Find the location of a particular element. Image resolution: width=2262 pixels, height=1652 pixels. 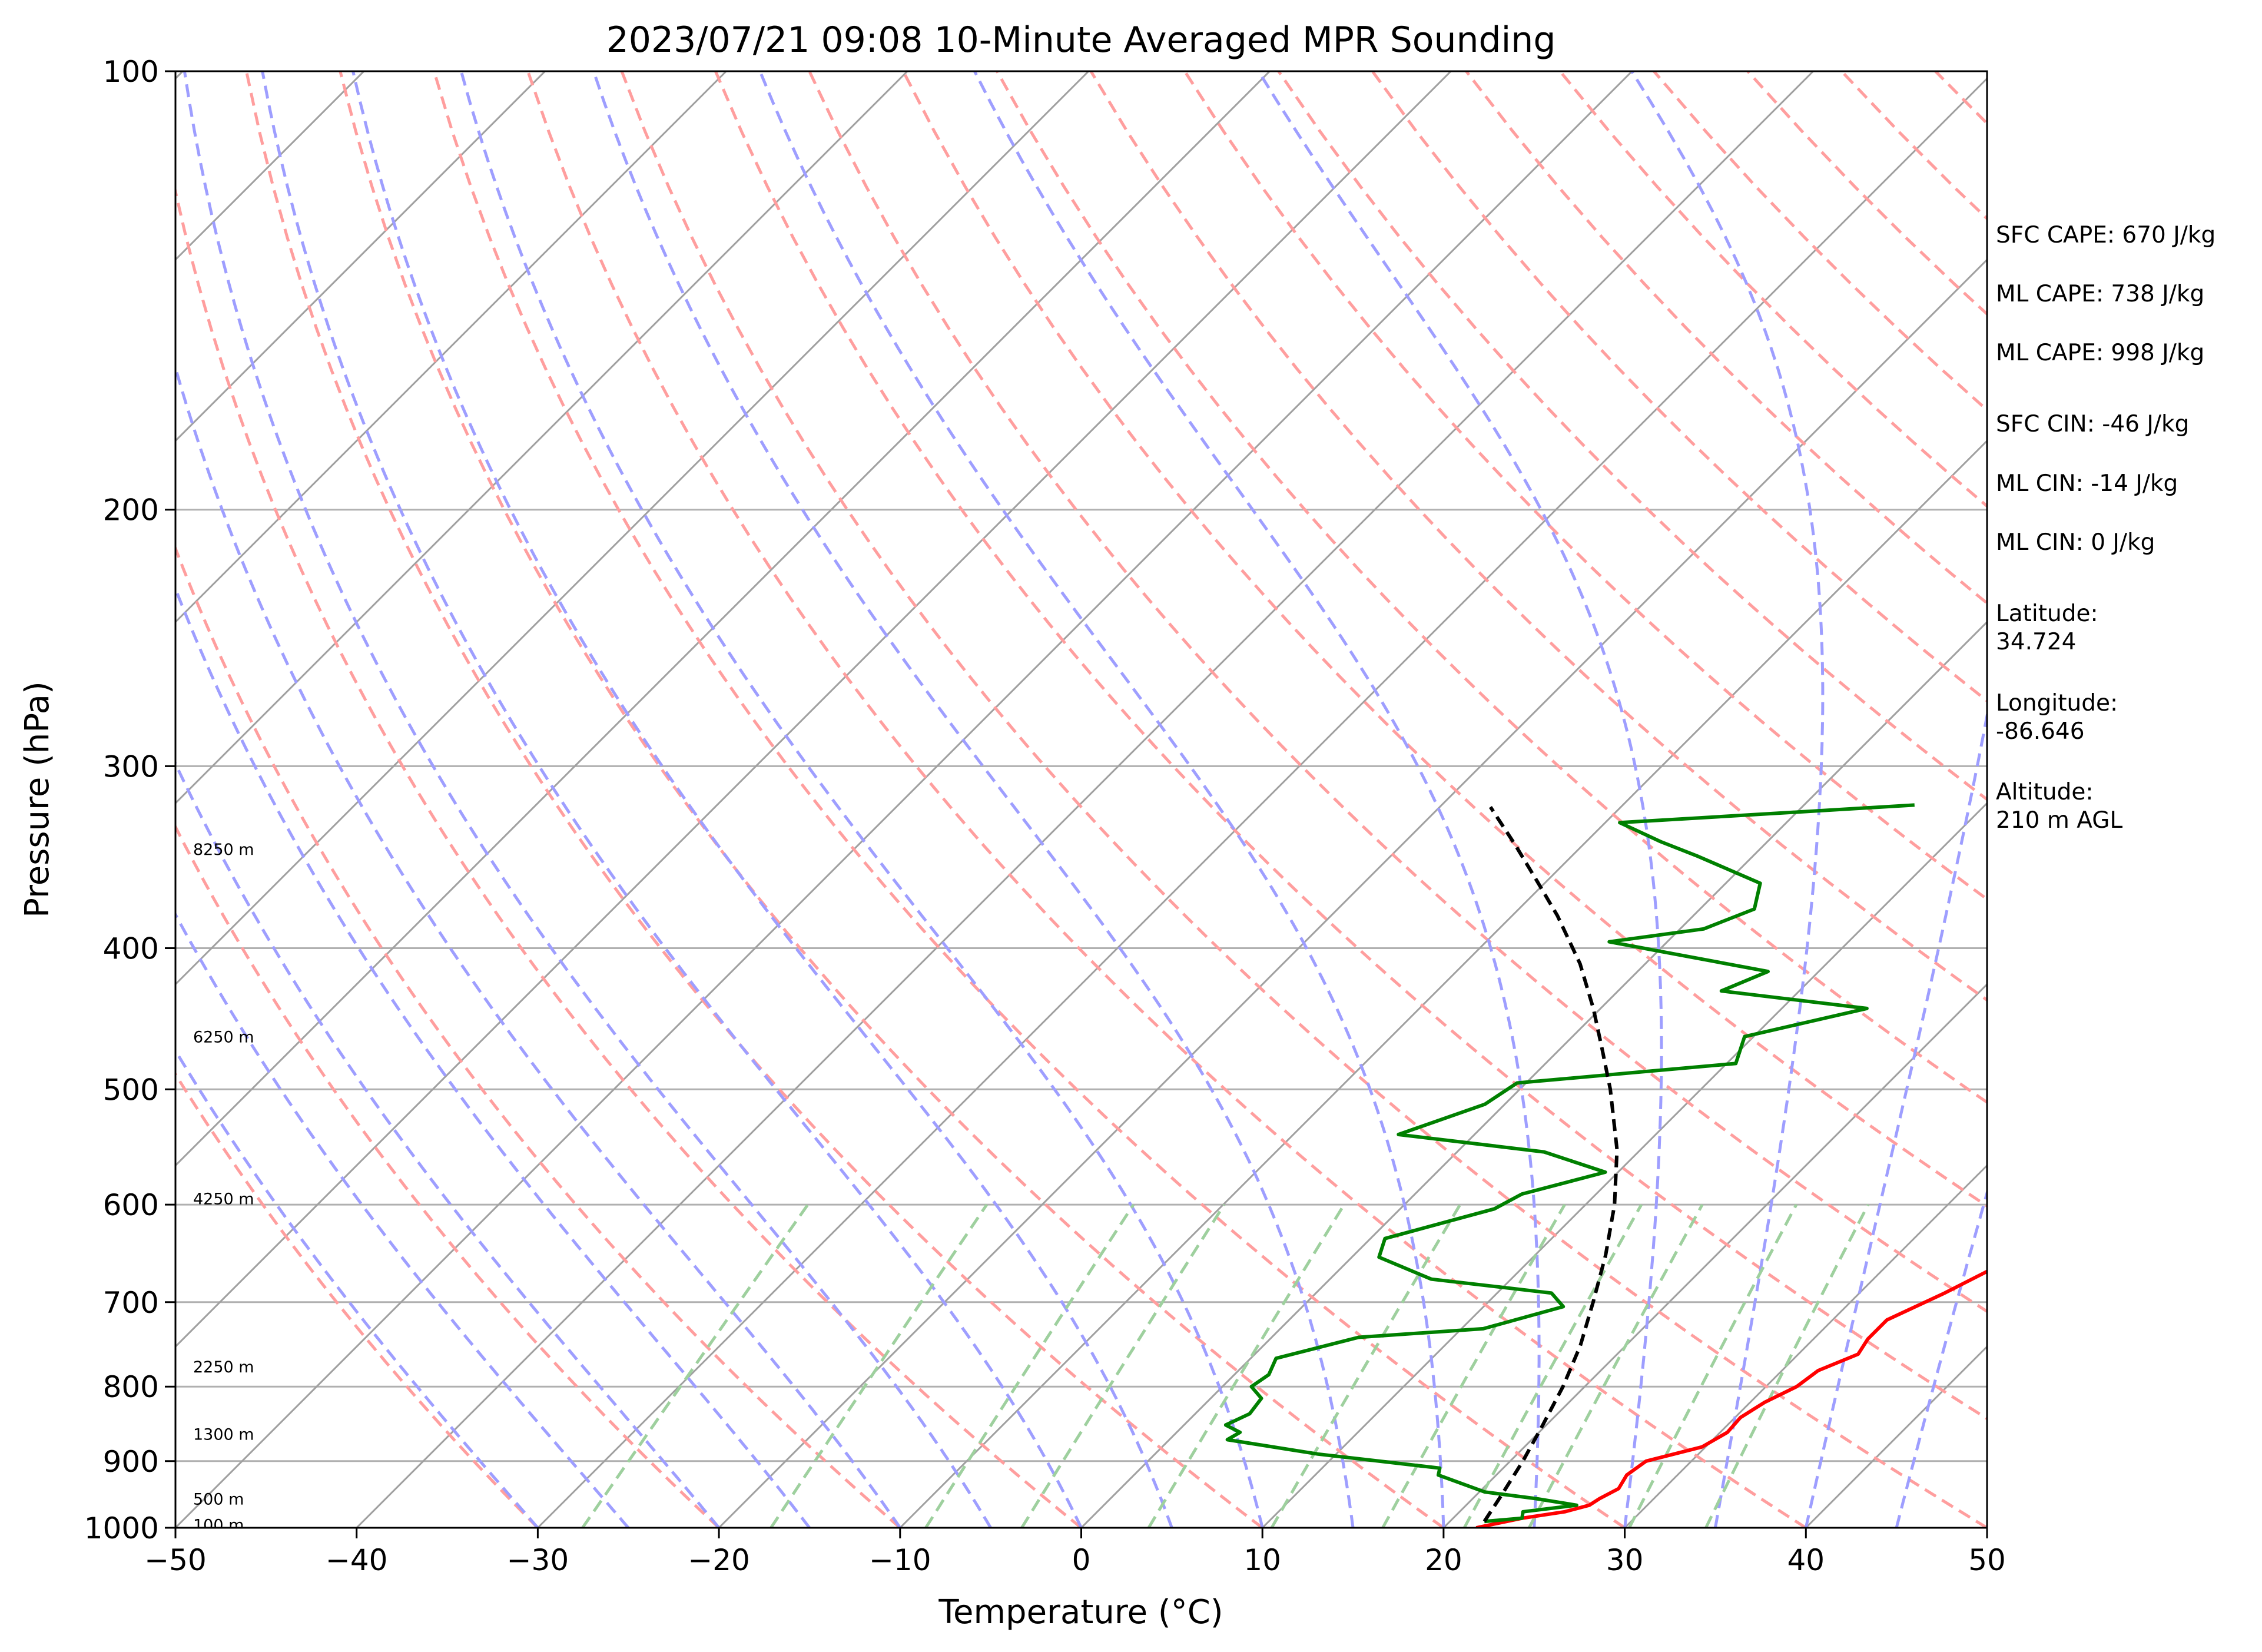

y-axis-label: Pressure (hPa) is located at coordinates (37, 799).